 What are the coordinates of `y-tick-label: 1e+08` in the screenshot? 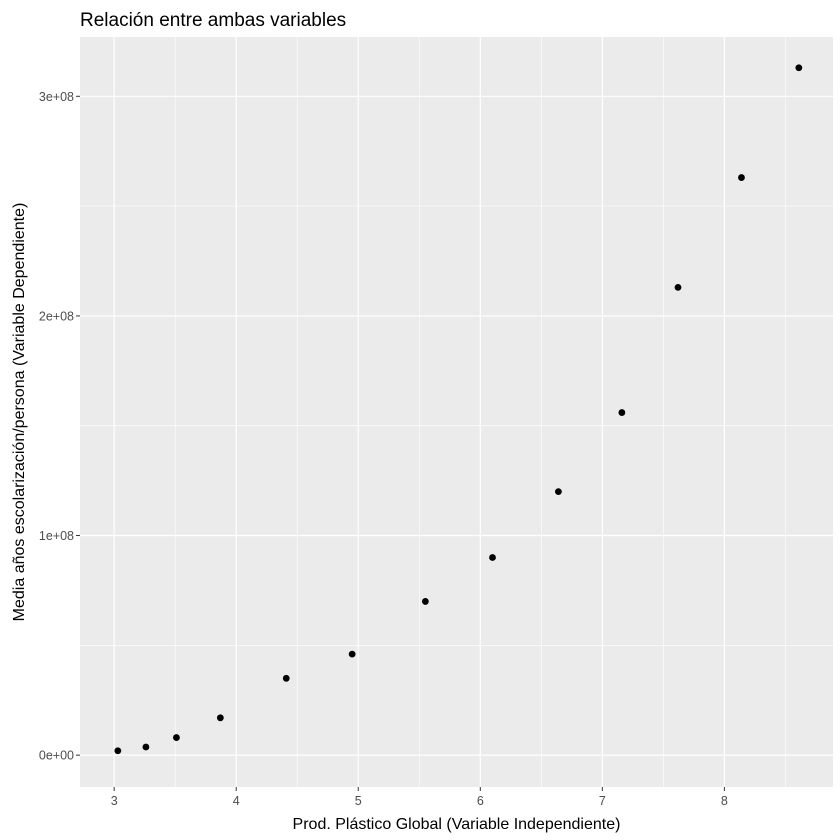 It's located at (56, 536).